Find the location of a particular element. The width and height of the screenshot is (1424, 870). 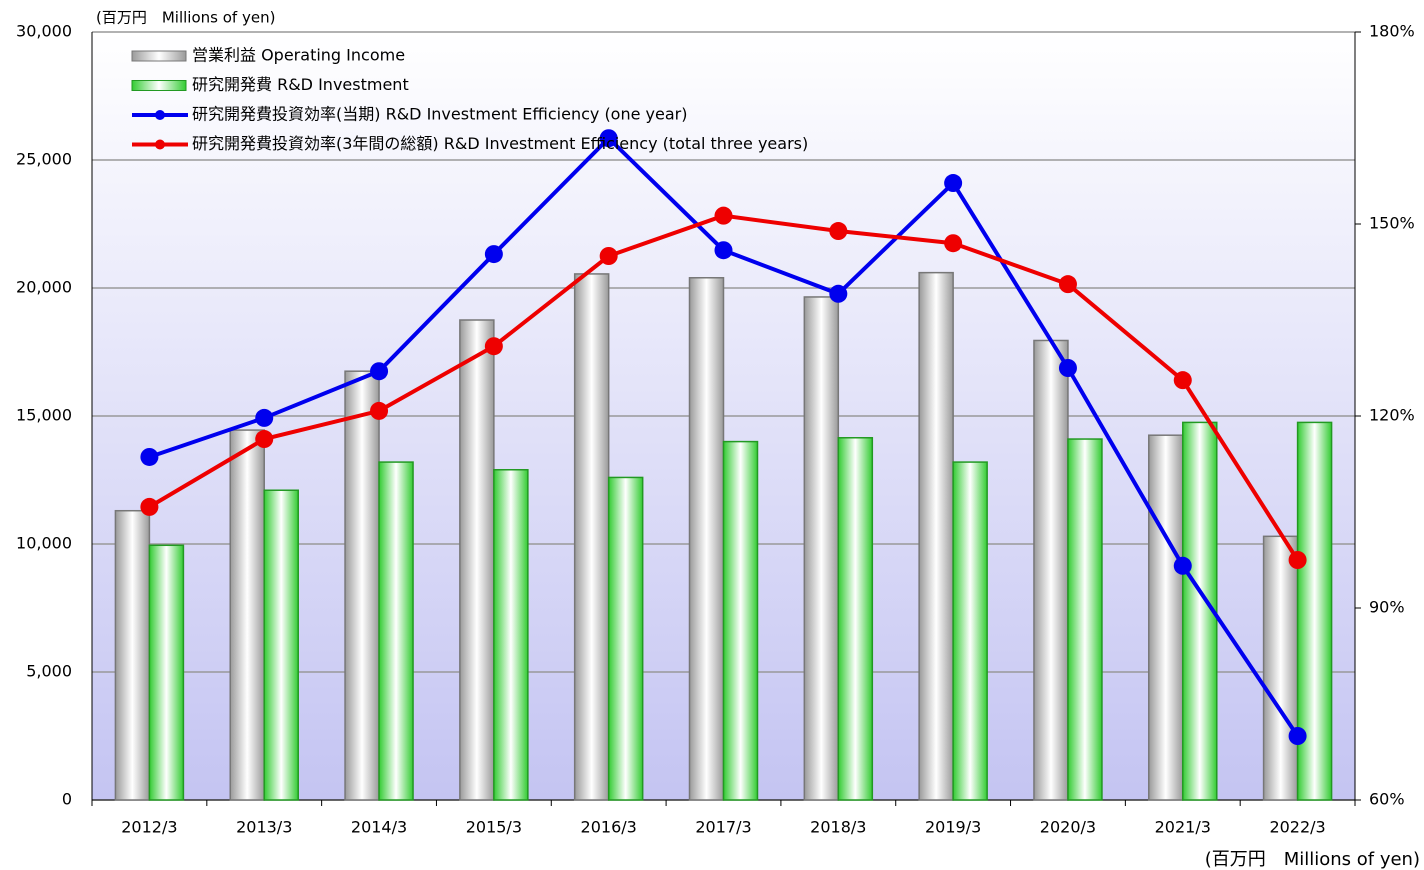

x-tick-label: 2019/3 is located at coordinates (953, 827).